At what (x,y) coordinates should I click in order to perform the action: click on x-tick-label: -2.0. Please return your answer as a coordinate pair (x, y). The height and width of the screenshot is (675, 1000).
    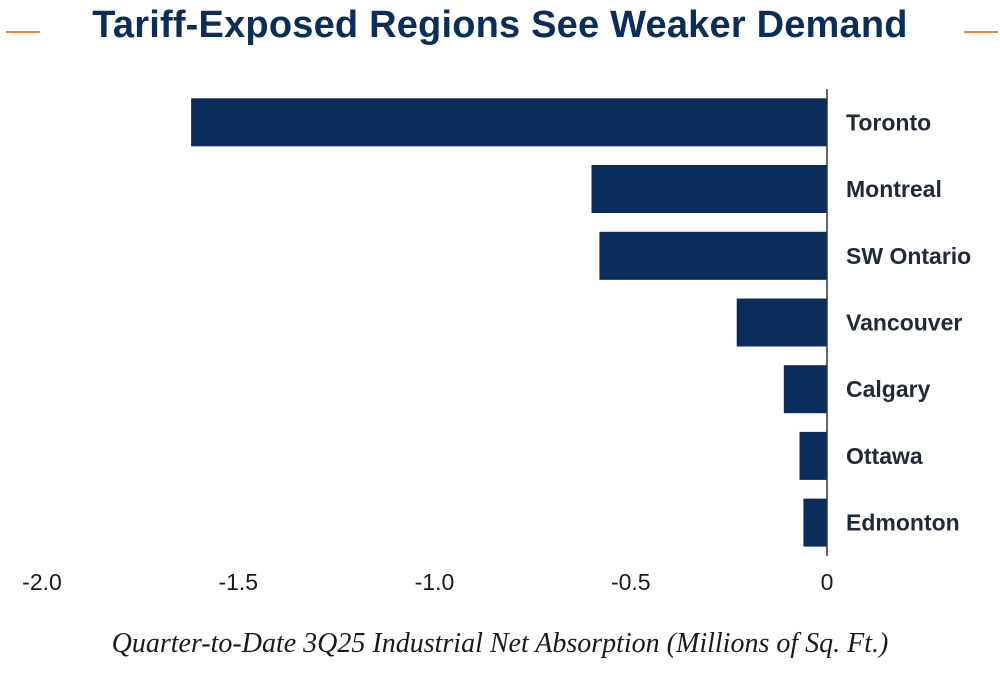
    Looking at the image, I should click on (42, 582).